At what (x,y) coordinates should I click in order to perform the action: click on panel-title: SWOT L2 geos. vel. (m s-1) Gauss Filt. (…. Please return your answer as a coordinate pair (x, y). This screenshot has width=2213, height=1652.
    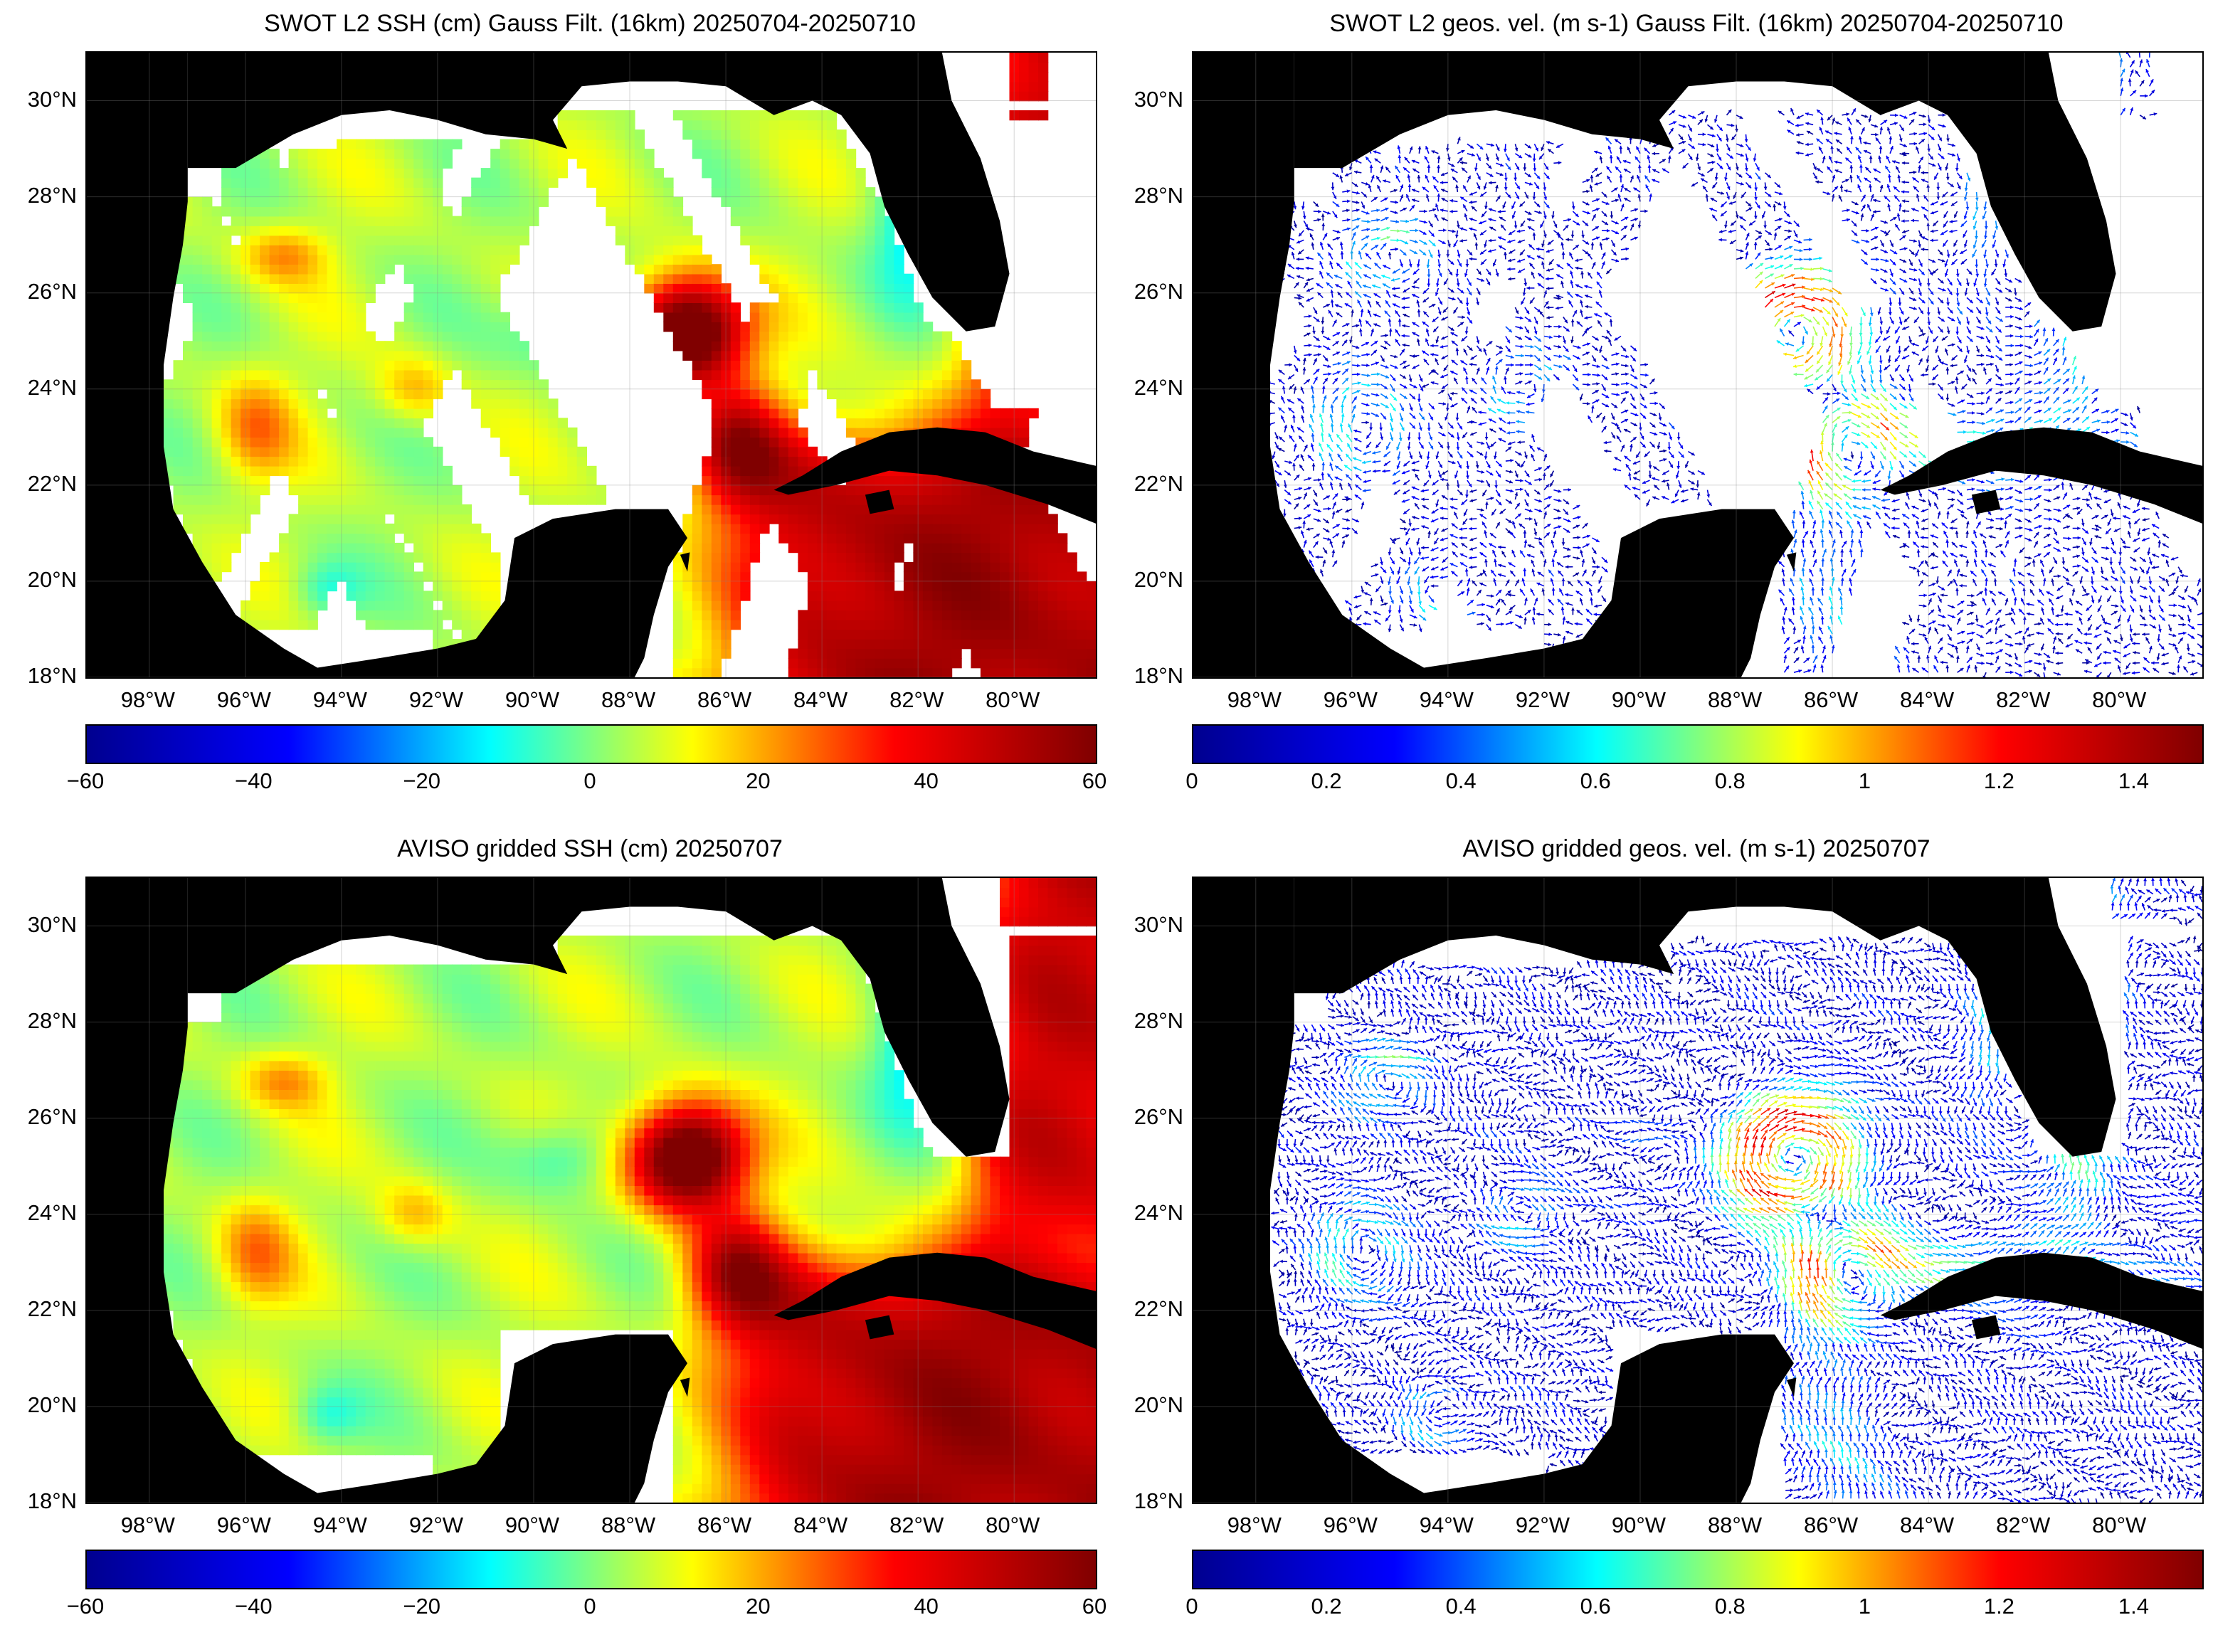
    Looking at the image, I should click on (1696, 24).